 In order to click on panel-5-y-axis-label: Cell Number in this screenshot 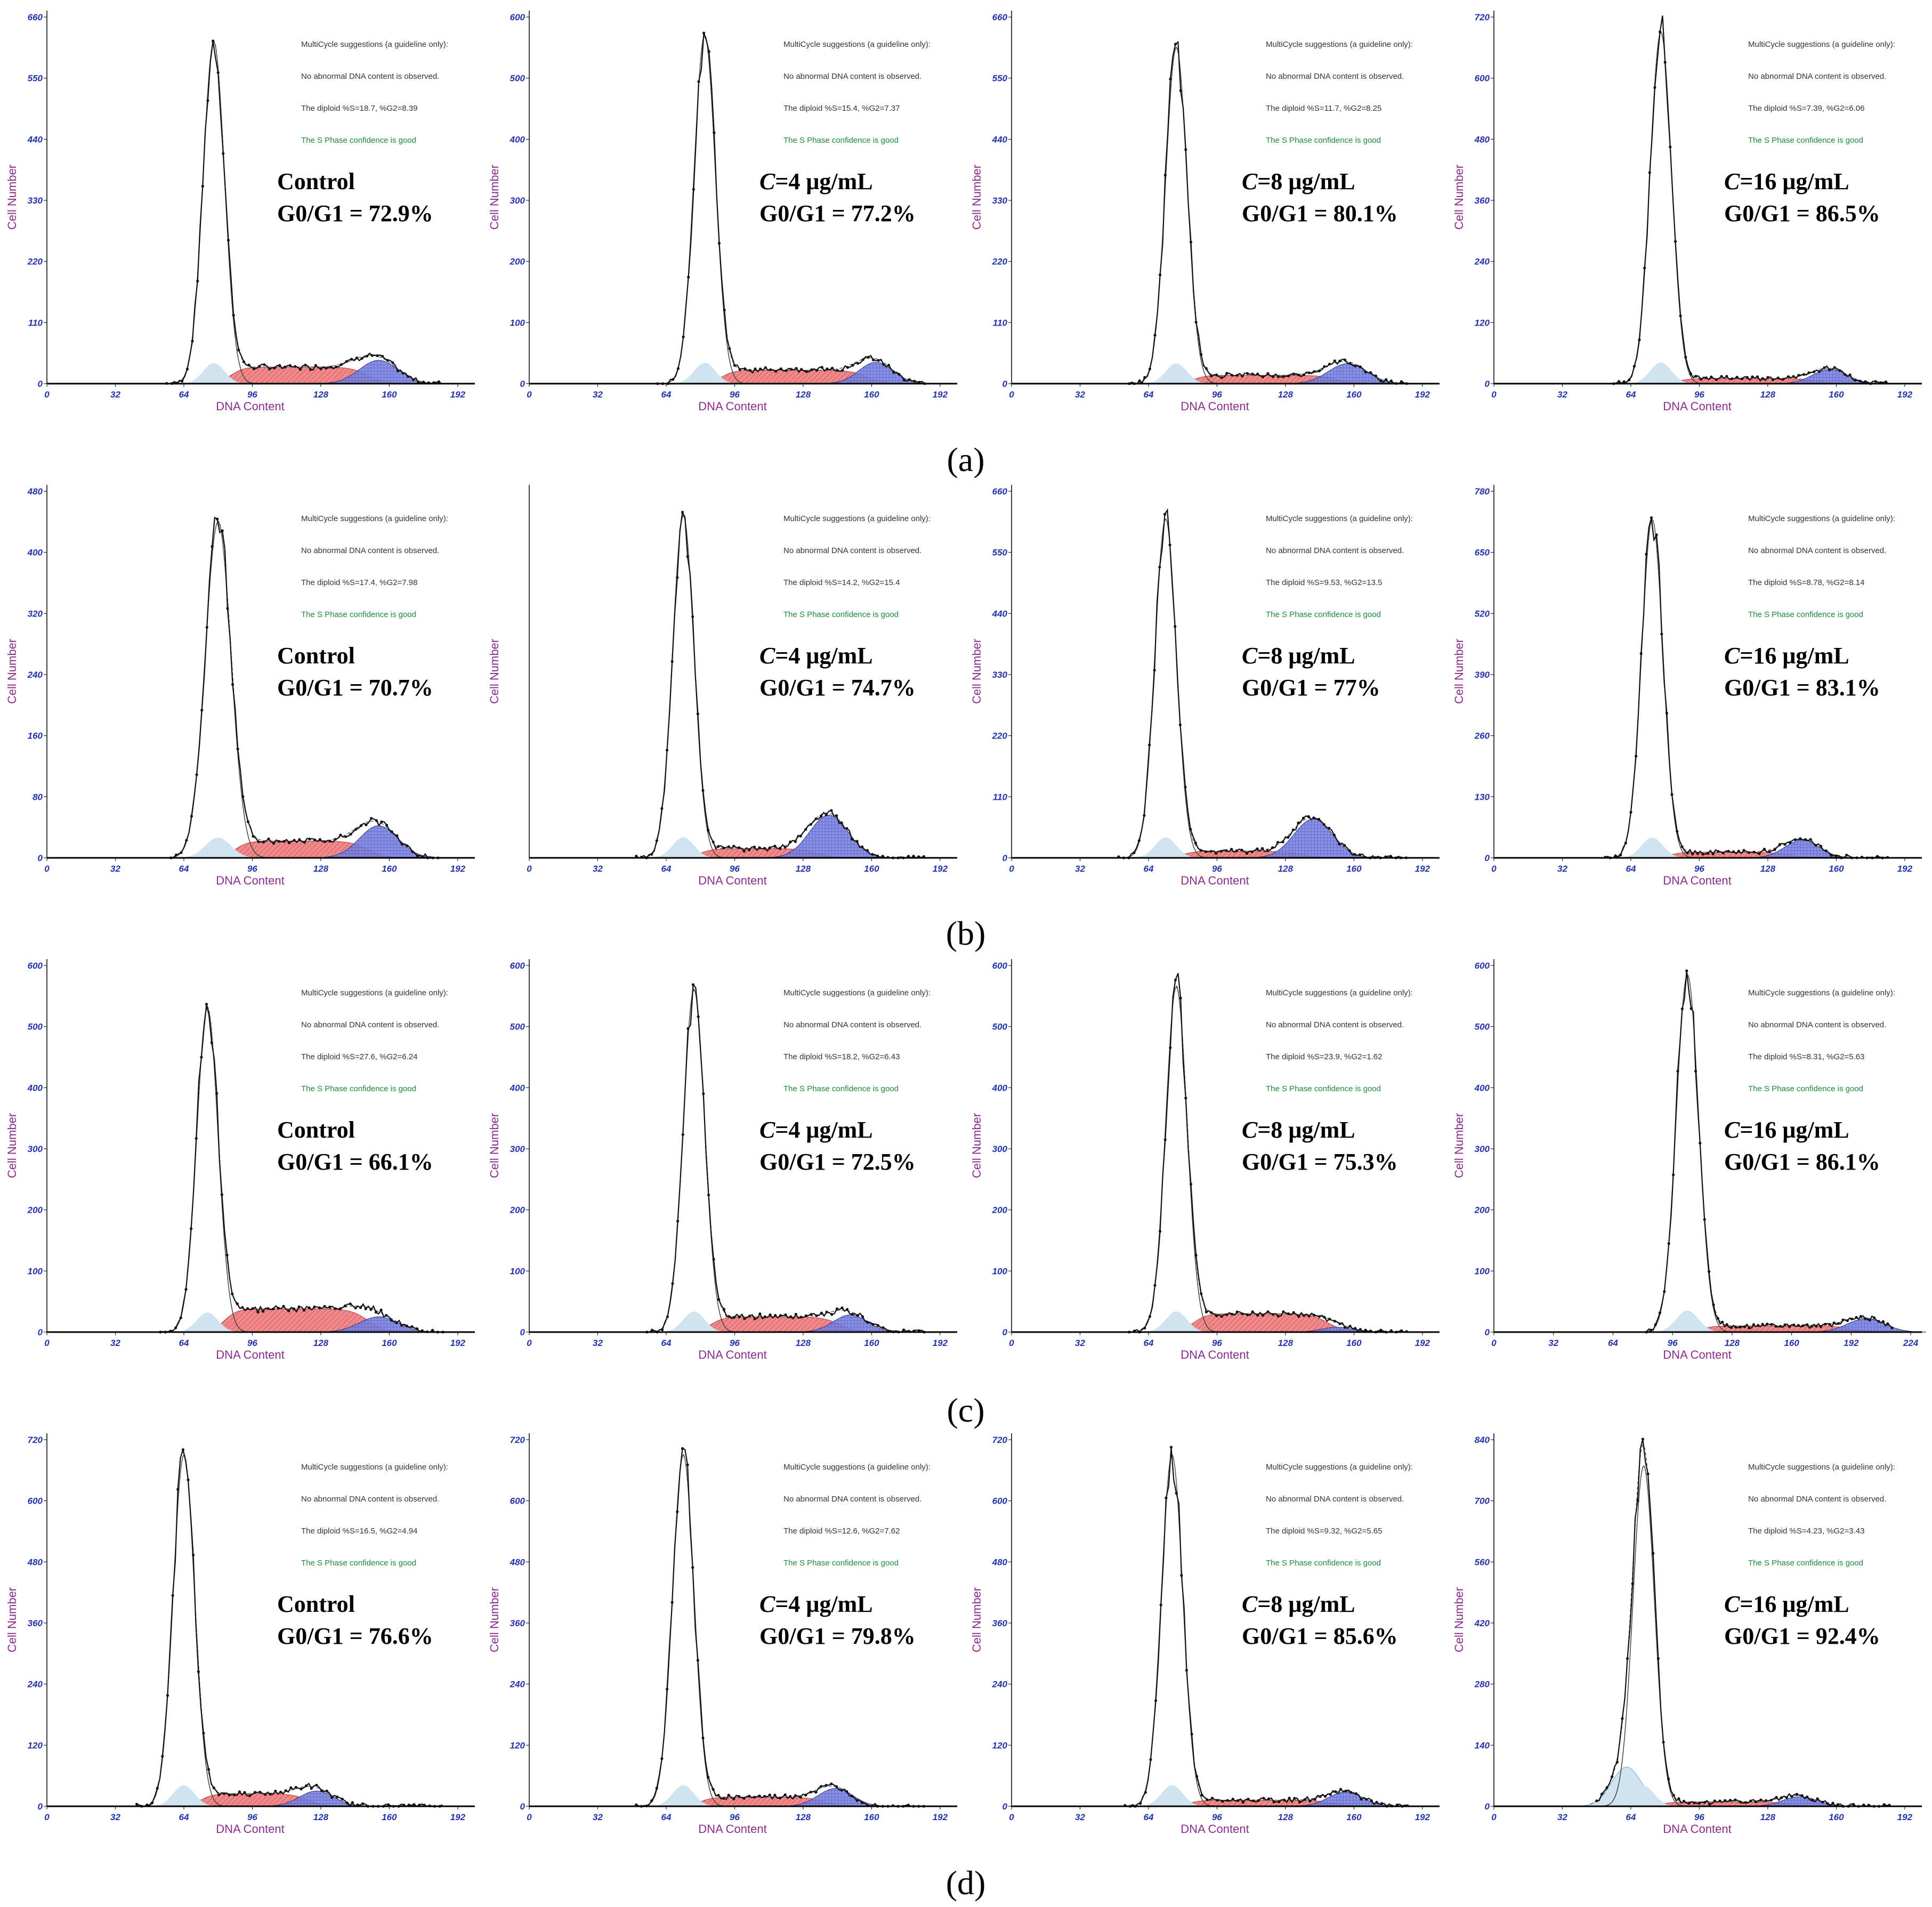, I will do `click(12, 671)`.